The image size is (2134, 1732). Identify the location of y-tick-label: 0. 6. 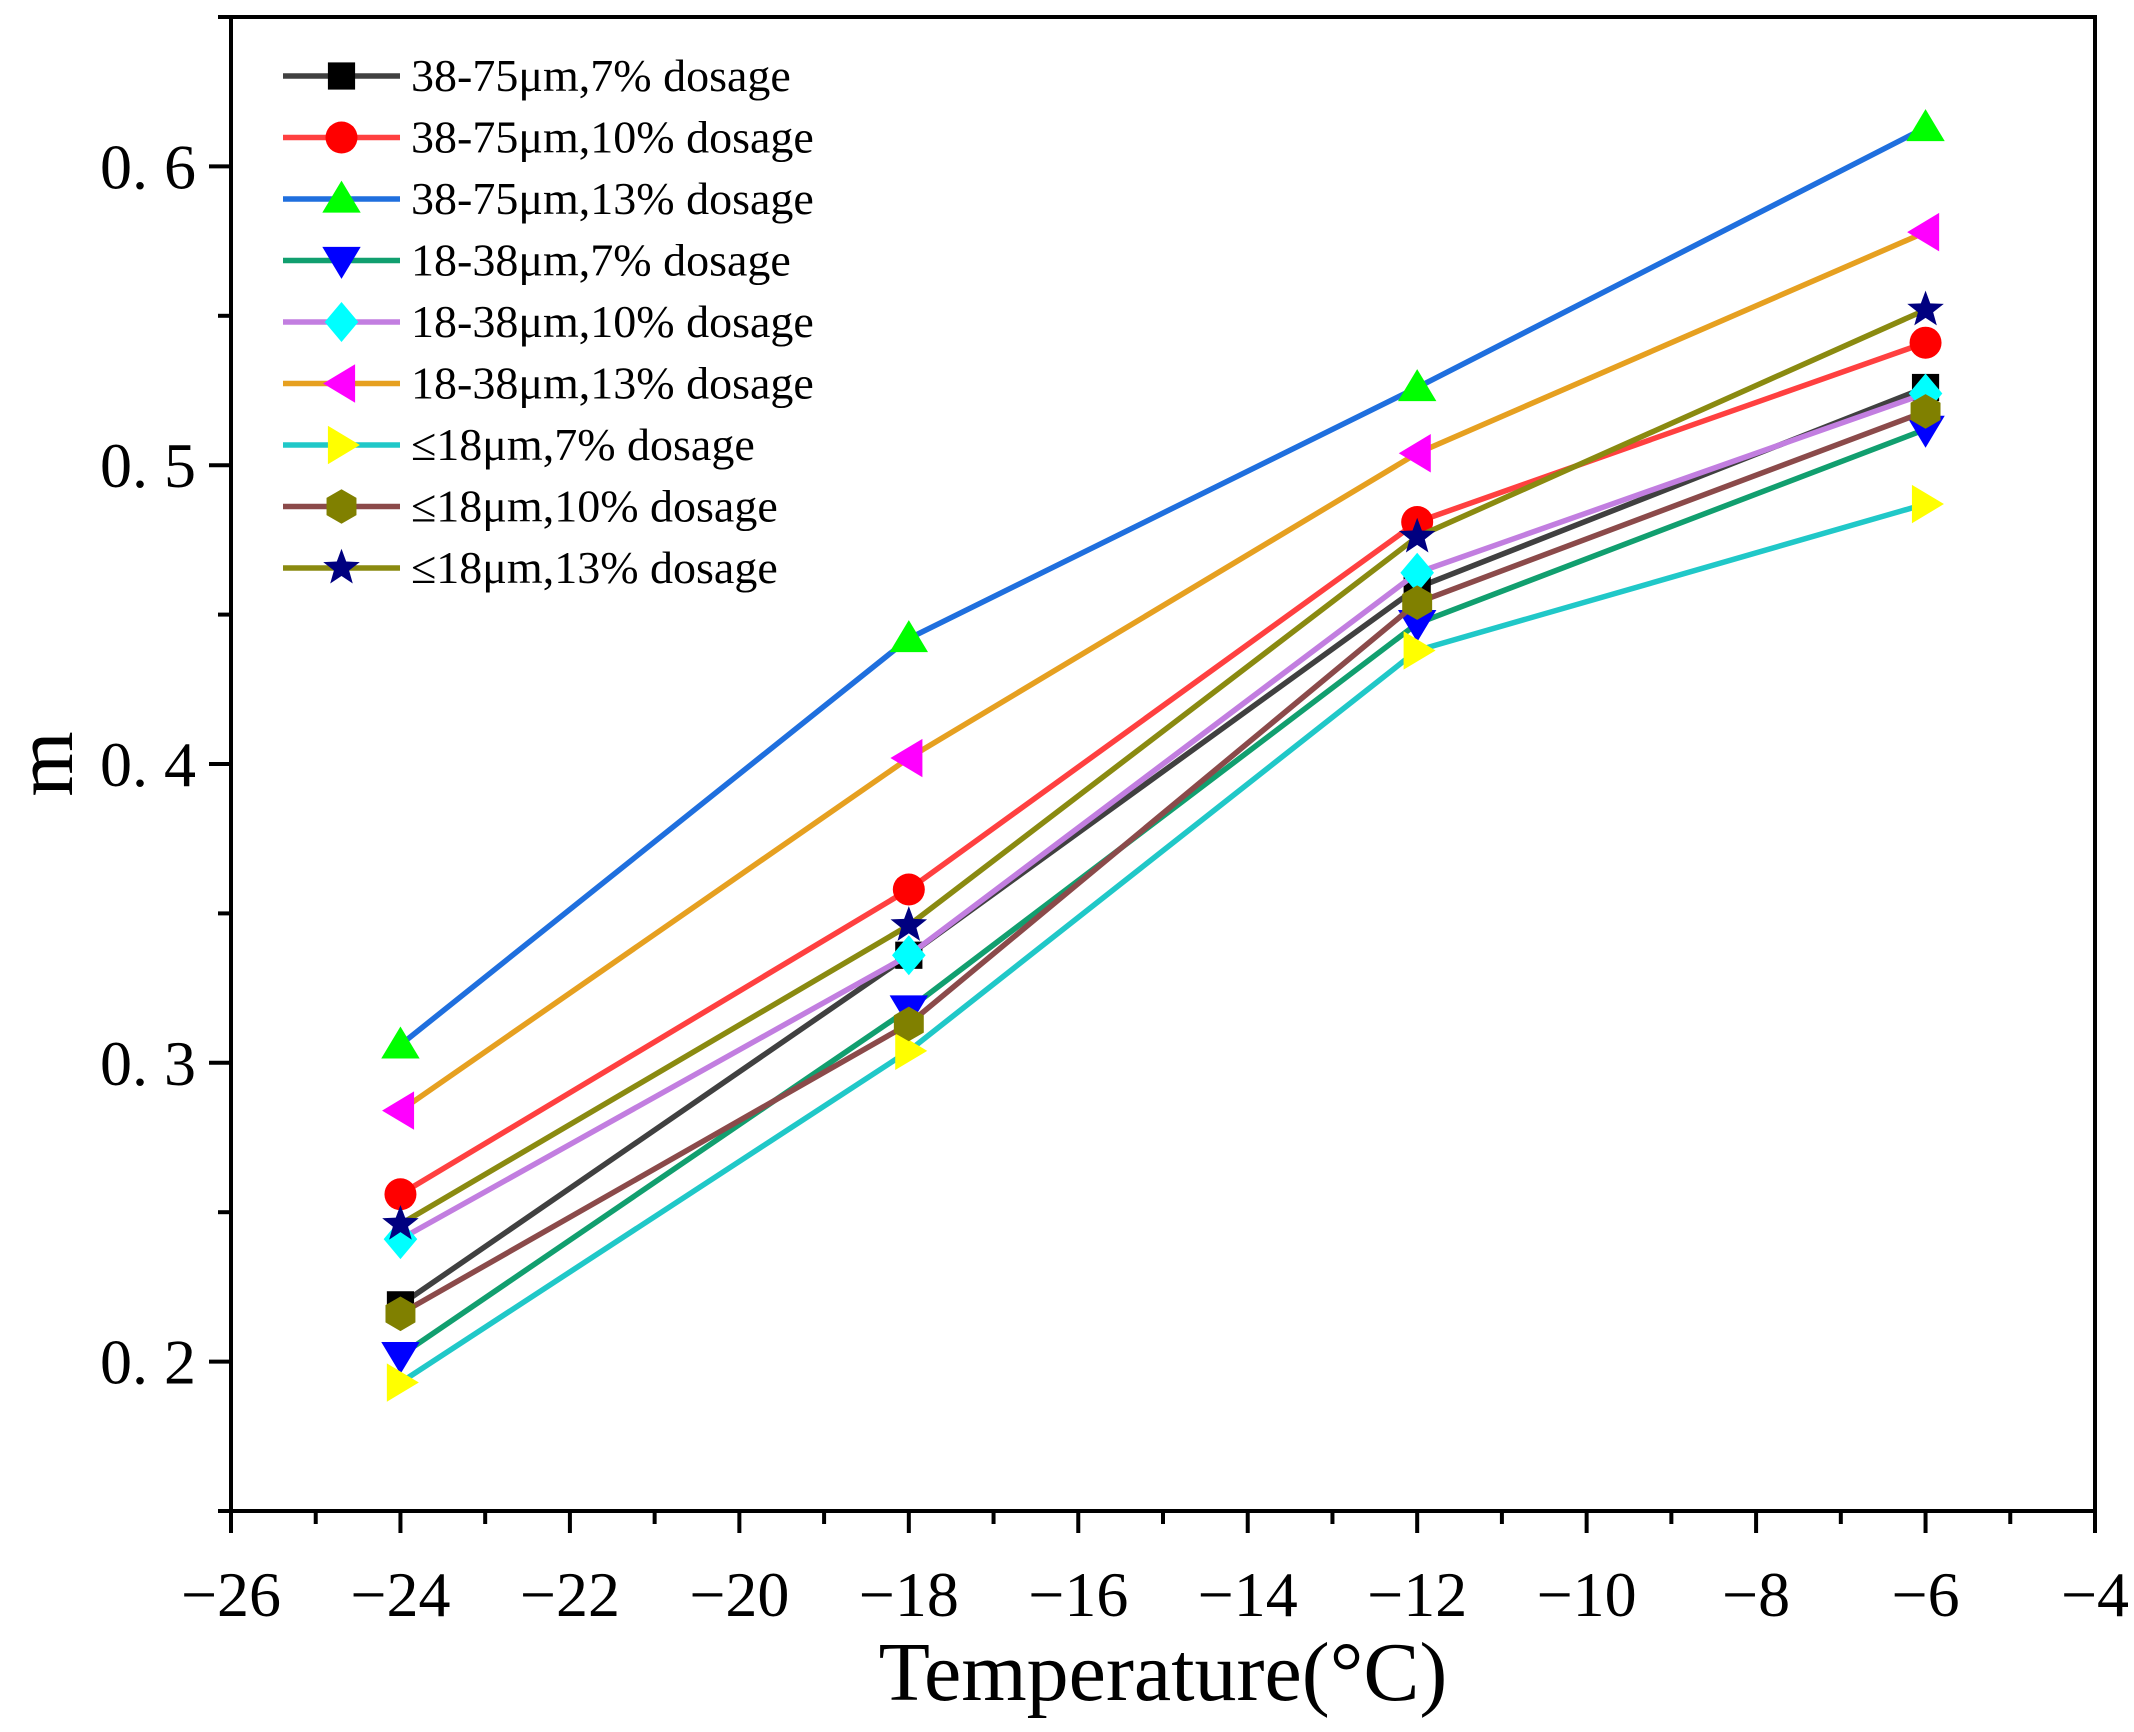
(148, 166).